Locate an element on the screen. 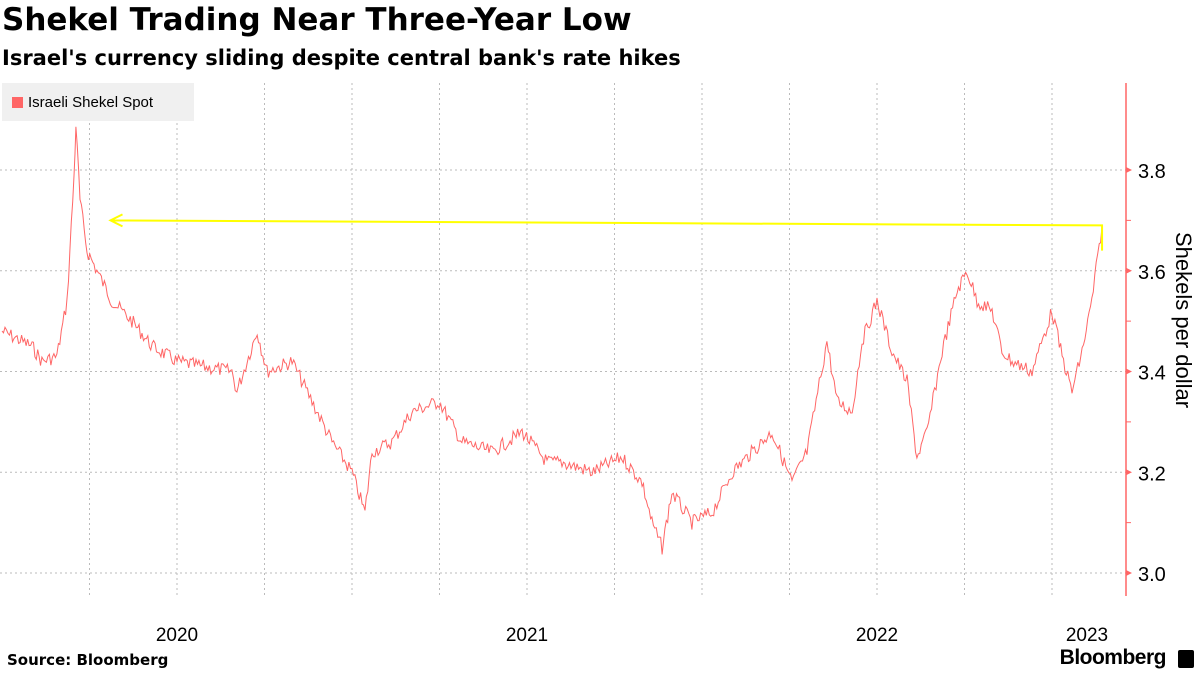  chart-title: Shekel Trading Near Three-Year Low is located at coordinates (317, 20).